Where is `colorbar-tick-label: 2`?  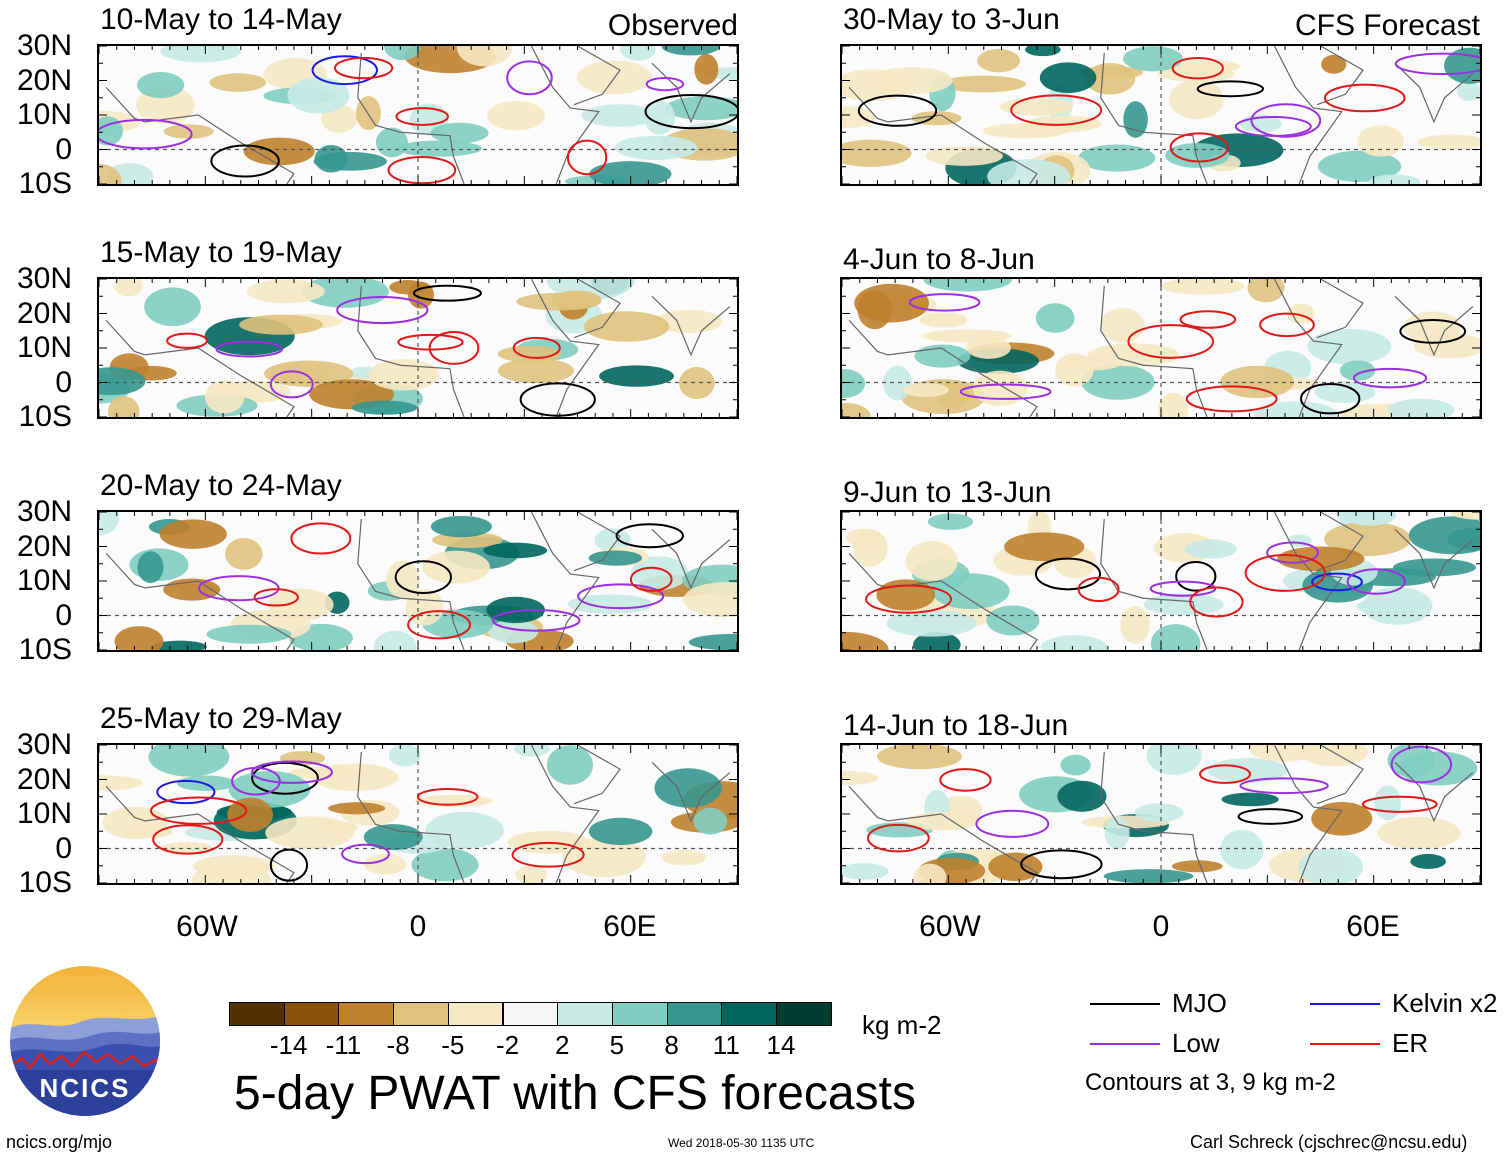
colorbar-tick-label: 2 is located at coordinates (562, 1045).